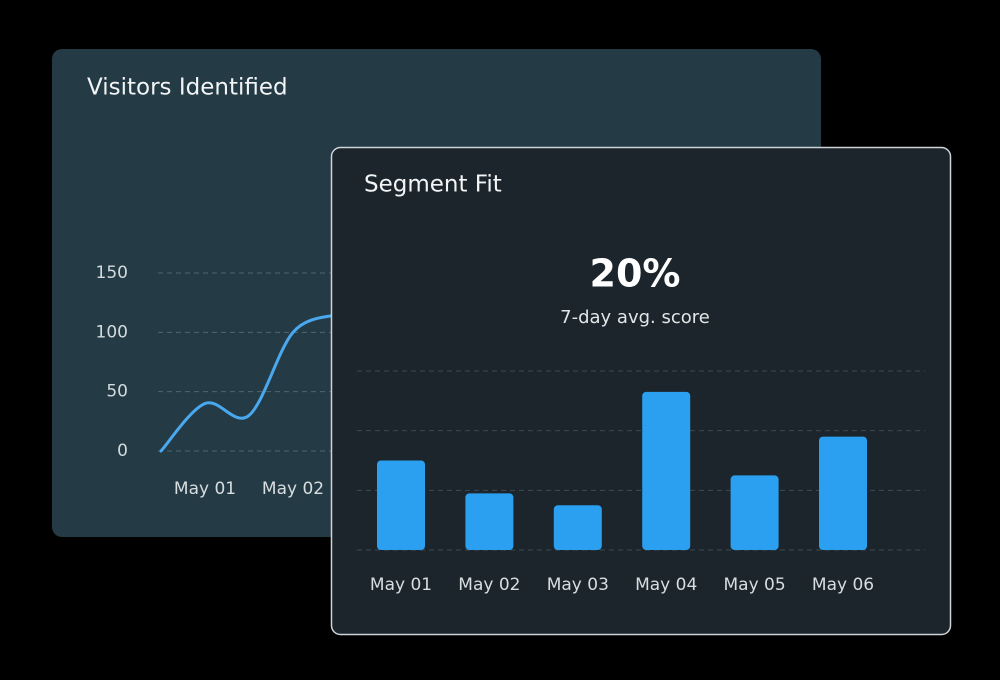  What do you see at coordinates (187, 88) in the screenshot?
I see `card-title: Visitors Identified` at bounding box center [187, 88].